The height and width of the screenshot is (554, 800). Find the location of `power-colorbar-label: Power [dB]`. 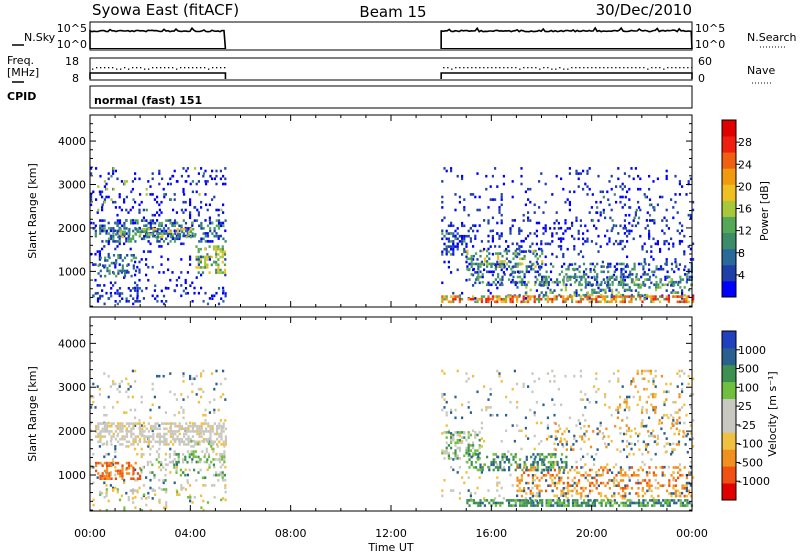

power-colorbar-label: Power [dB] is located at coordinates (764, 211).